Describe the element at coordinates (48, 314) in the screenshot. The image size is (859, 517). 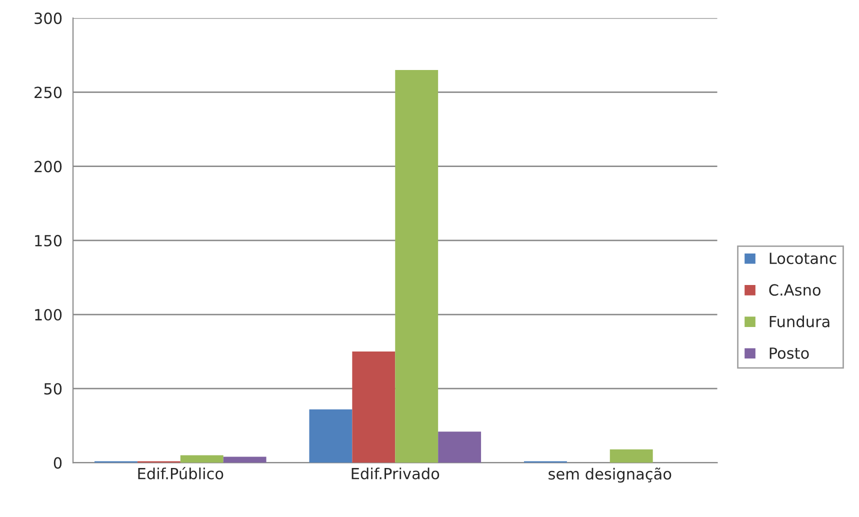
I see `y-tick-label: 100` at that location.